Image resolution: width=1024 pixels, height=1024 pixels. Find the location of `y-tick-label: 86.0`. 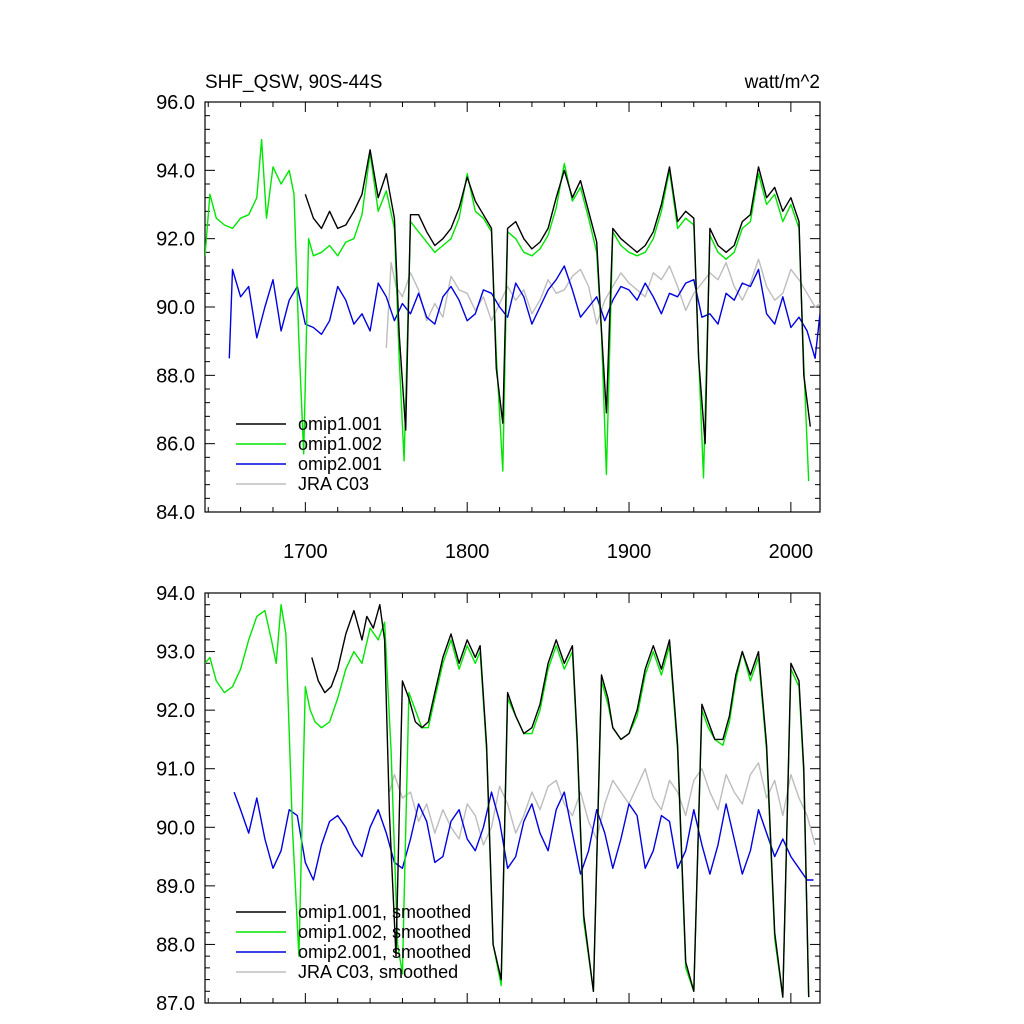

y-tick-label: 86.0 is located at coordinates (175, 445).